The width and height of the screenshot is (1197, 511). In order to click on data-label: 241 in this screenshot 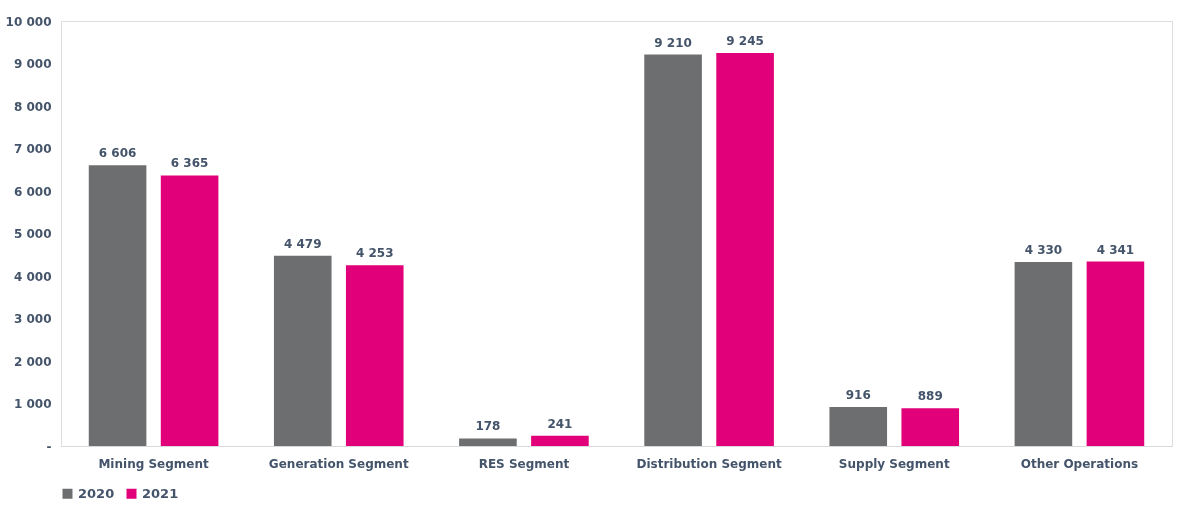, I will do `click(560, 423)`.